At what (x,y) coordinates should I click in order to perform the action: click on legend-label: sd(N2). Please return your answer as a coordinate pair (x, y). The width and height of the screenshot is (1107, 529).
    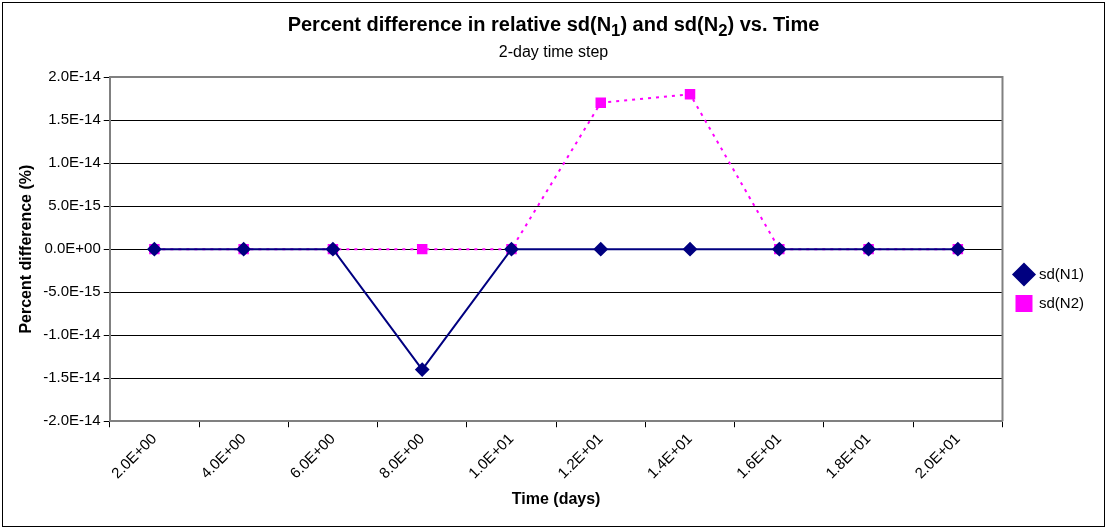
    Looking at the image, I should click on (1061, 302).